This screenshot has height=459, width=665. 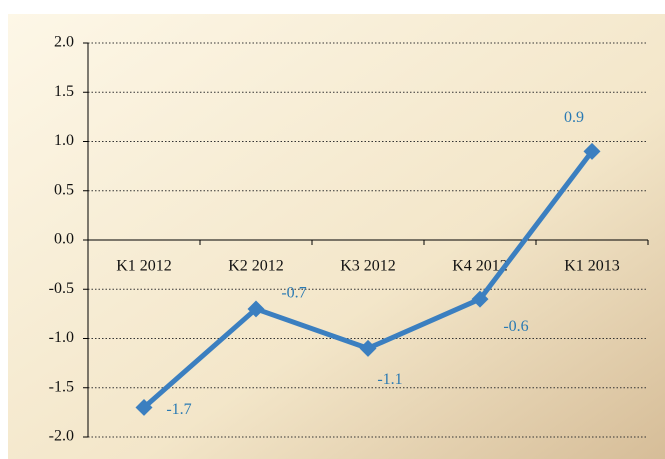 What do you see at coordinates (64, 239) in the screenshot?
I see `y-tick-label: 0.0` at bounding box center [64, 239].